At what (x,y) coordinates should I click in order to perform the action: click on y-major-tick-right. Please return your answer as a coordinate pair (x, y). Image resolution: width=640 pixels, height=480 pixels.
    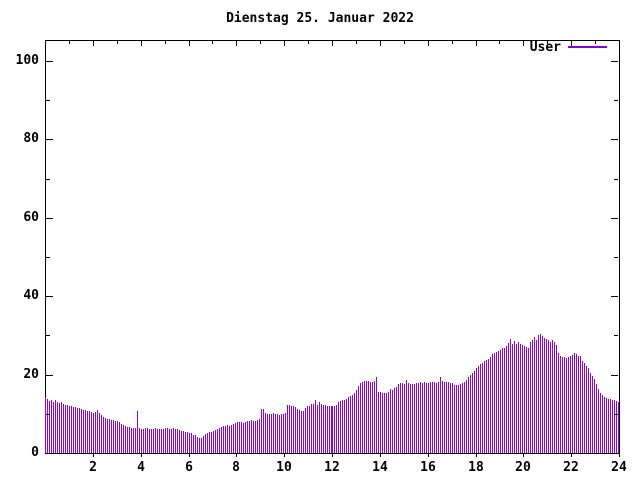
    Looking at the image, I should click on (614, 61).